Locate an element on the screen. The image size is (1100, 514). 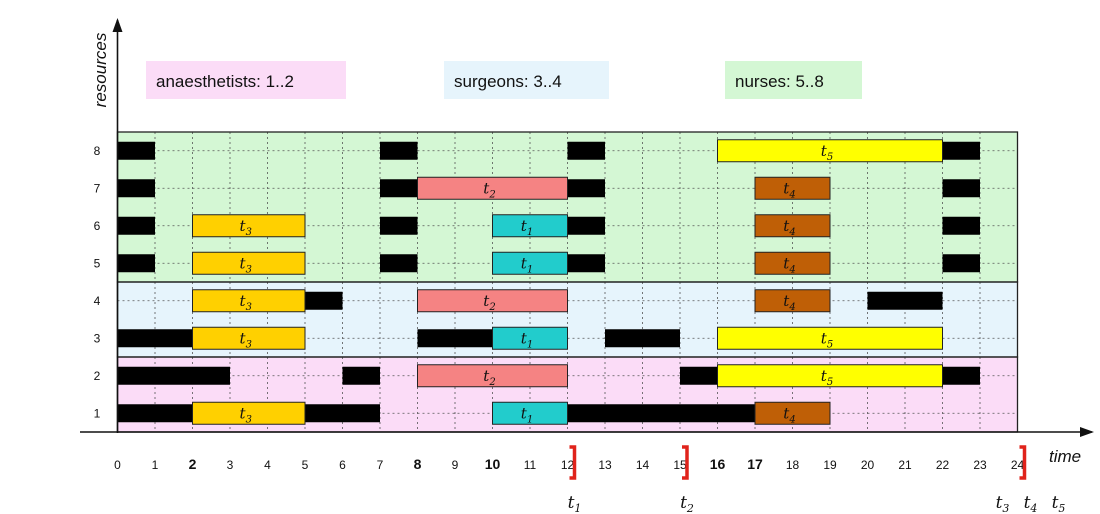
task-bar-t4-r5 is located at coordinates (792, 263).